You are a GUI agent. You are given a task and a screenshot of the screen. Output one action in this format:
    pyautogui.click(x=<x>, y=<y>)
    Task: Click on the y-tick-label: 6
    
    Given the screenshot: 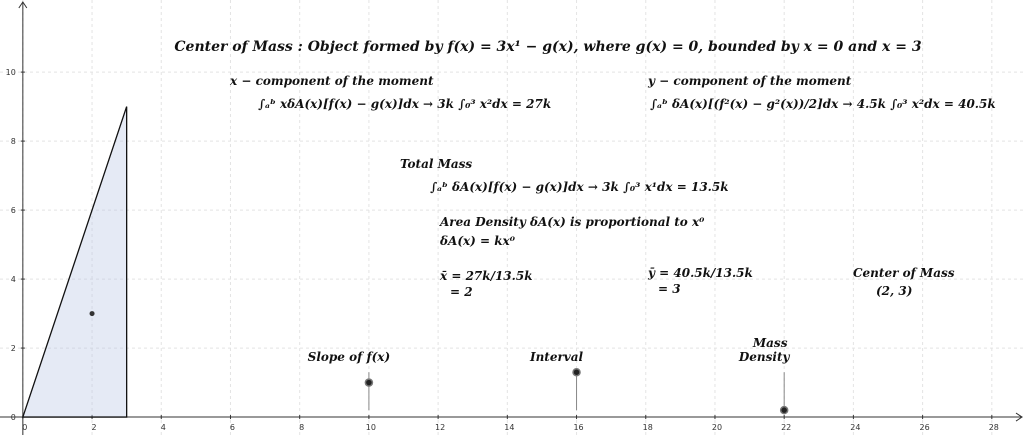 What is the action you would take?
    pyautogui.click(x=13, y=210)
    